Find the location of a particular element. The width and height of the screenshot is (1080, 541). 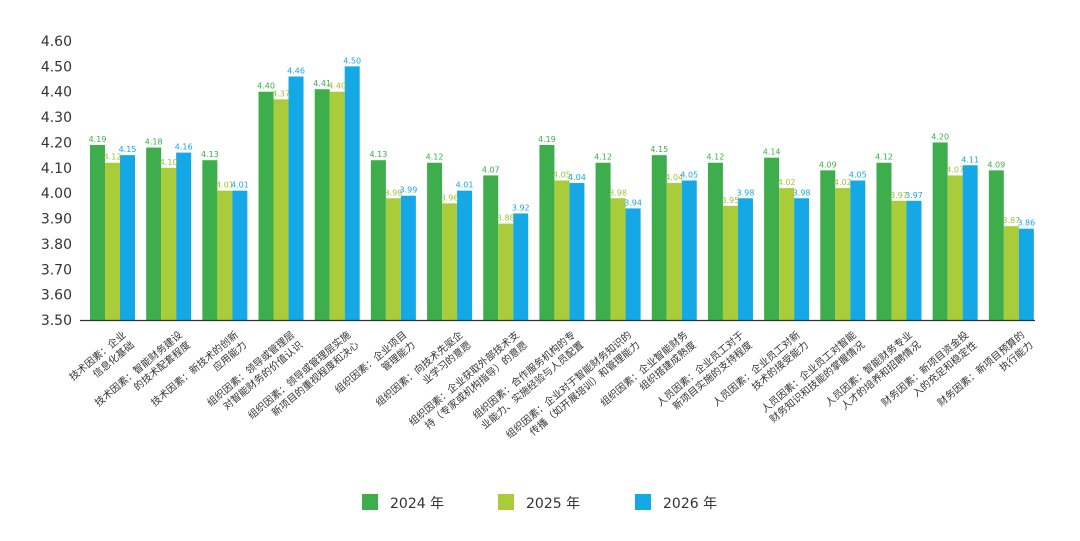

y-tick-label: 4.20 is located at coordinates (56, 143).